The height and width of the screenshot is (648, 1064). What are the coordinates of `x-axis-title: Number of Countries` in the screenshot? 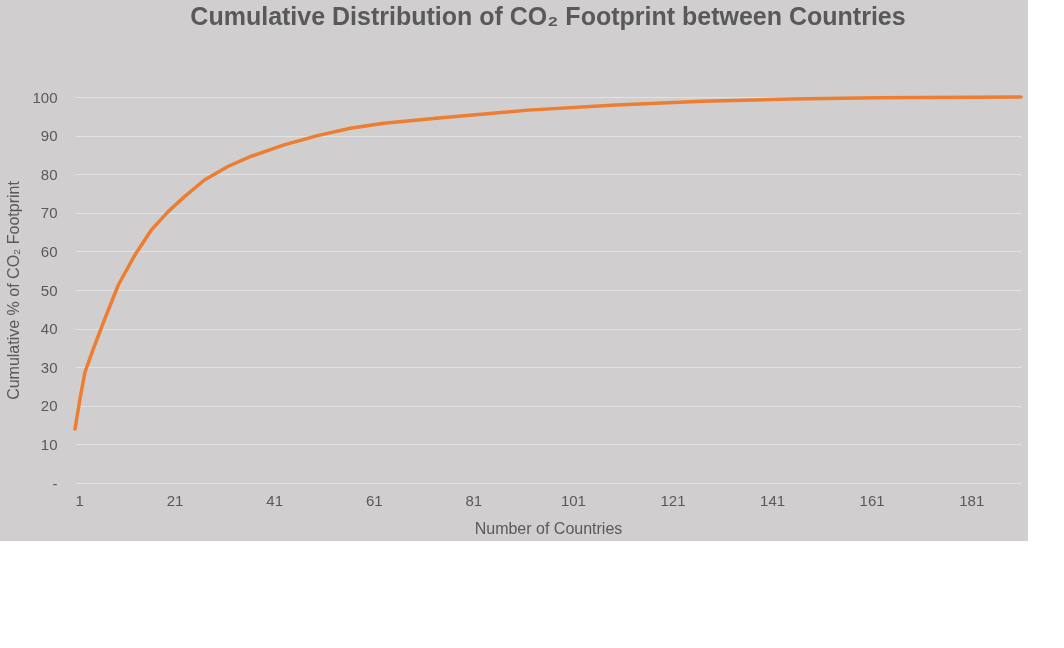 It's located at (548, 528).